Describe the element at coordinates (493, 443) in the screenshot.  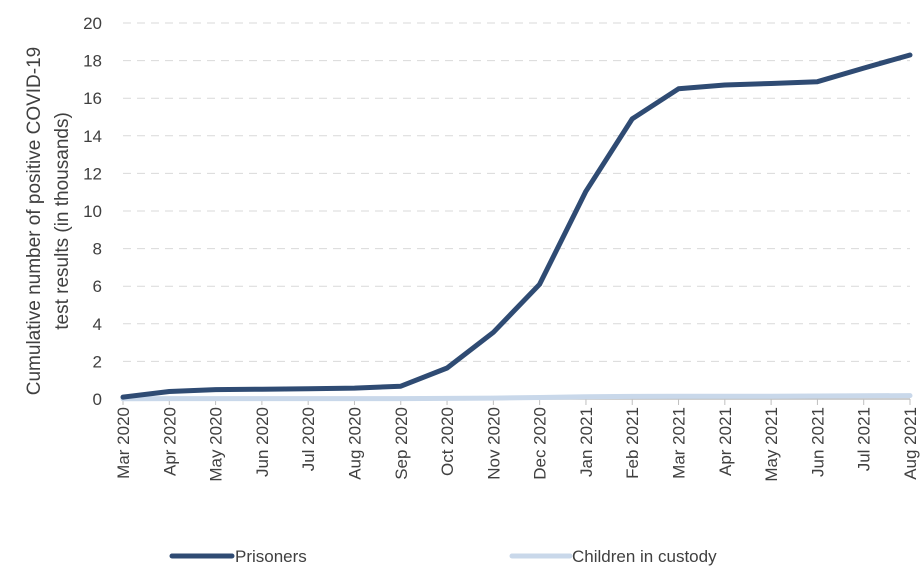
I see `x-tick-label: Nov 2020` at that location.